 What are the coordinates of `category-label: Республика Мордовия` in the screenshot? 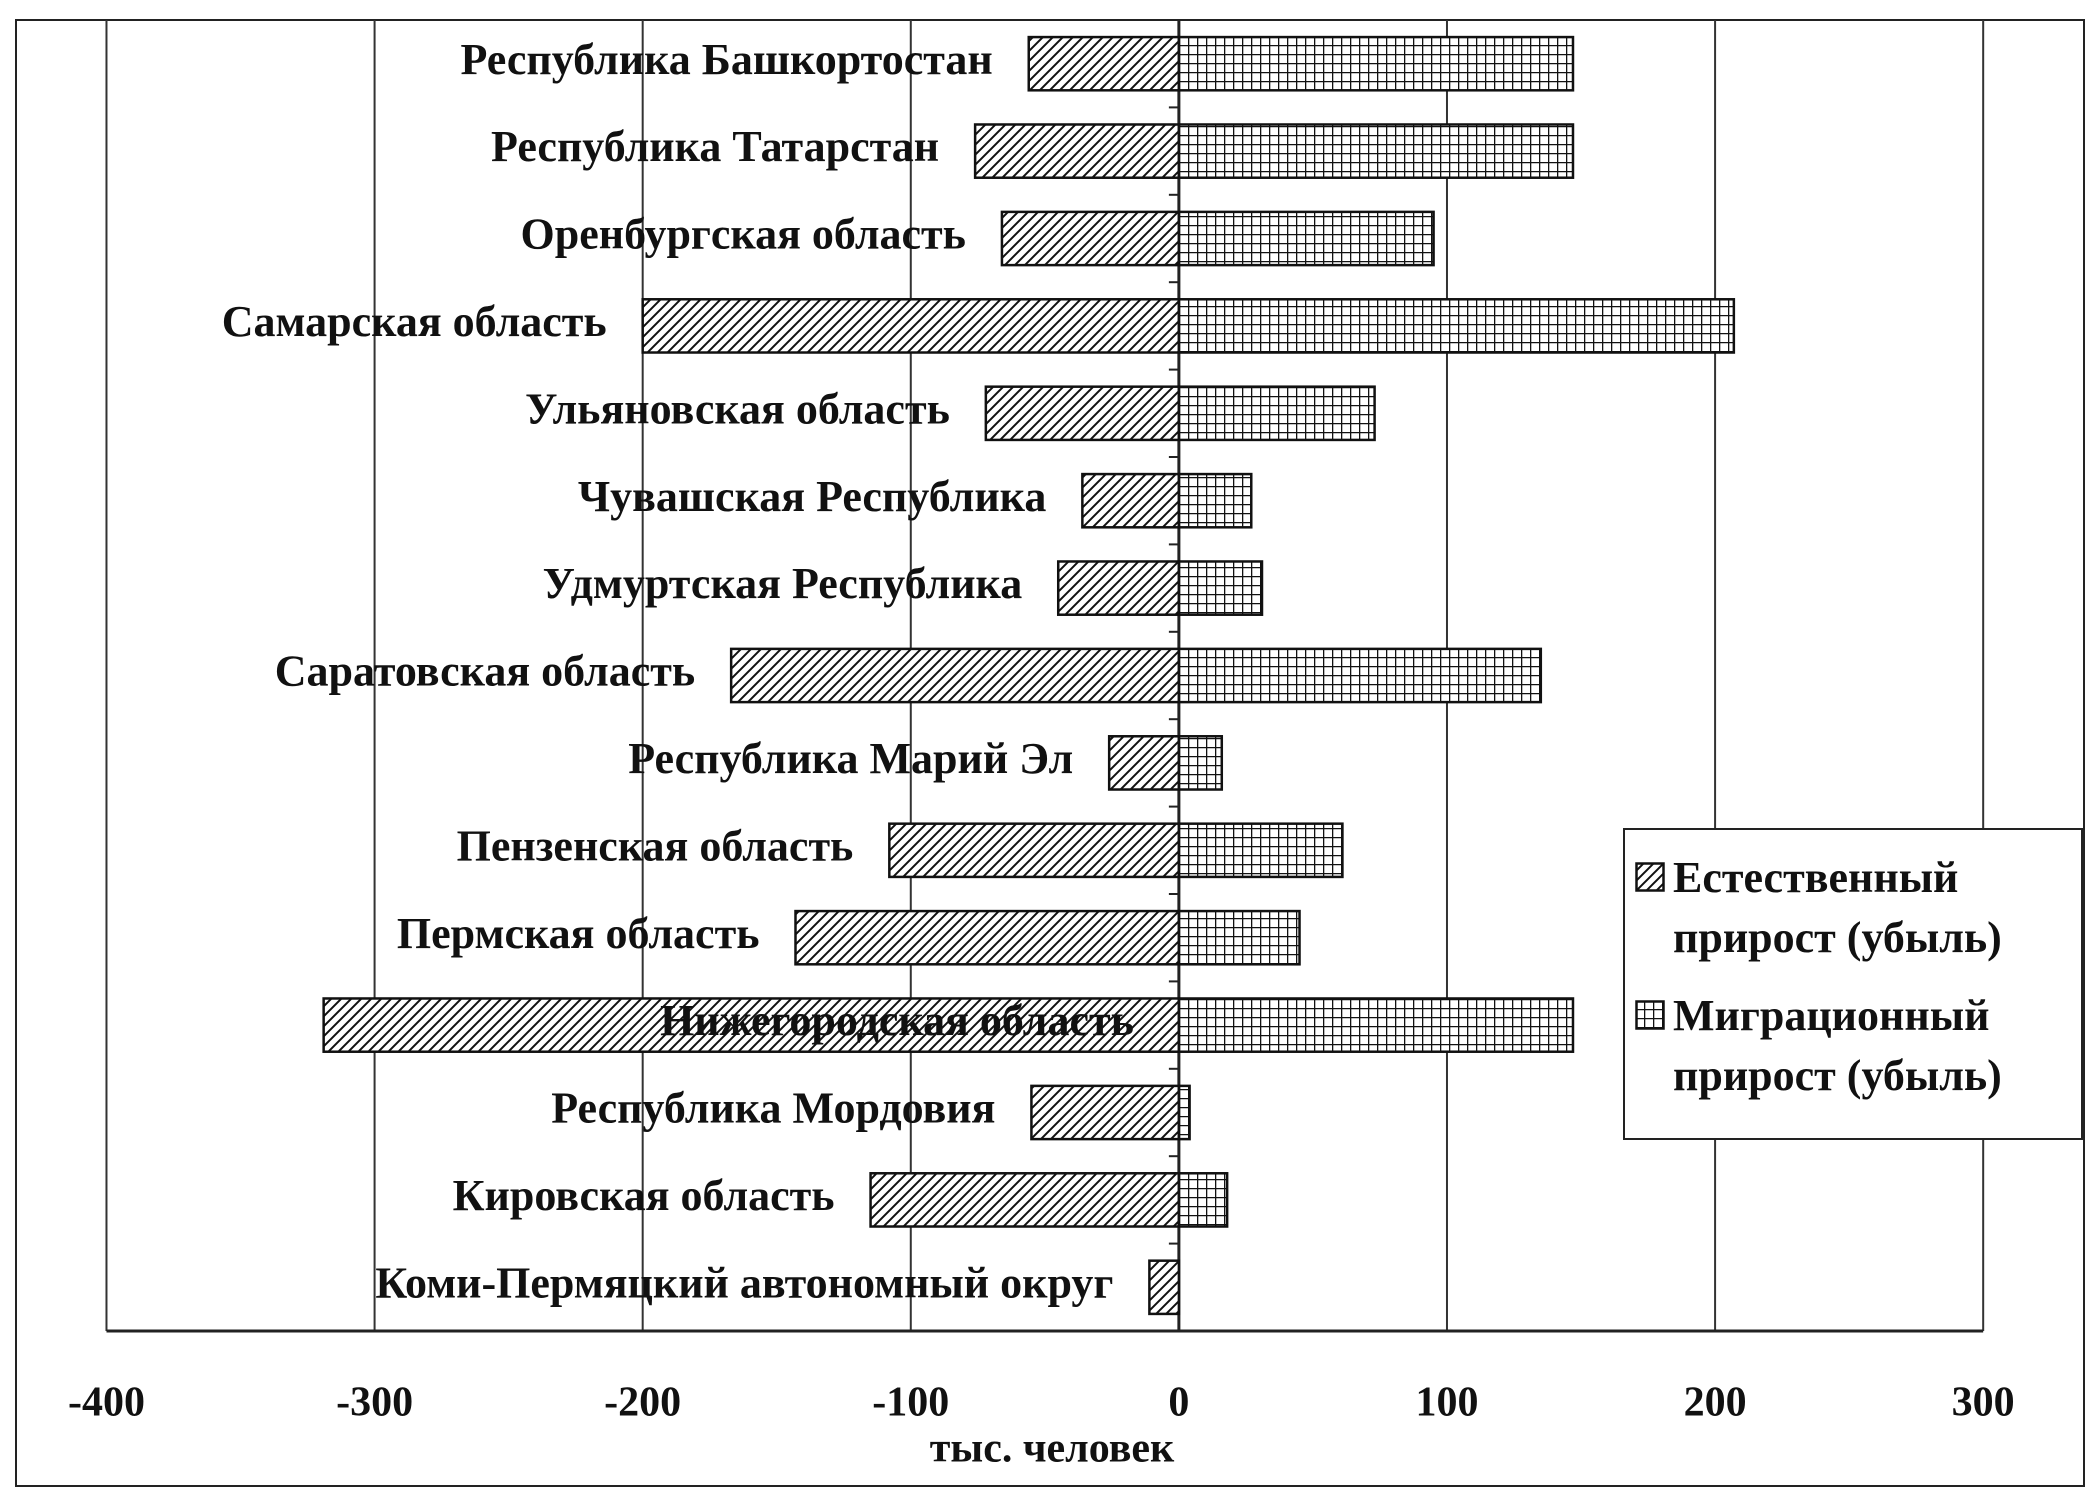 It's located at (773, 1108).